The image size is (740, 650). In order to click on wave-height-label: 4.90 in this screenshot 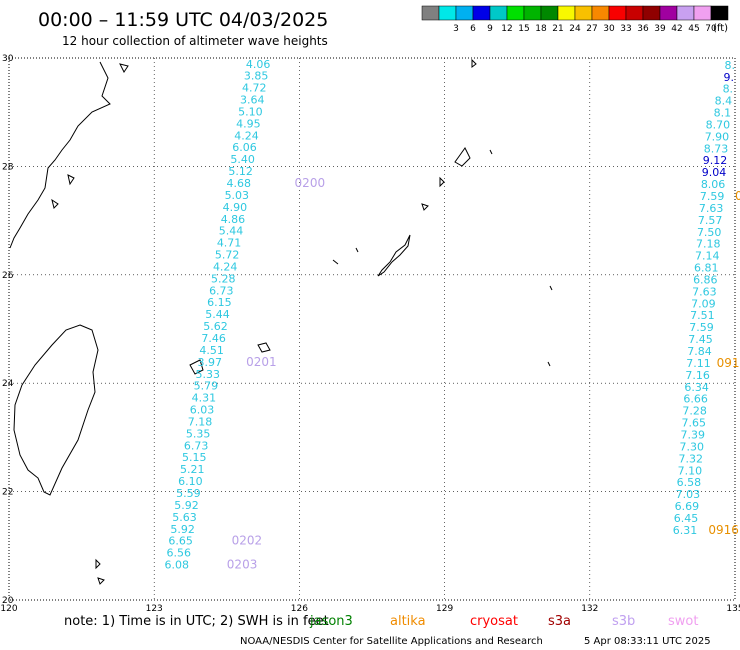, I will do `click(235, 207)`.